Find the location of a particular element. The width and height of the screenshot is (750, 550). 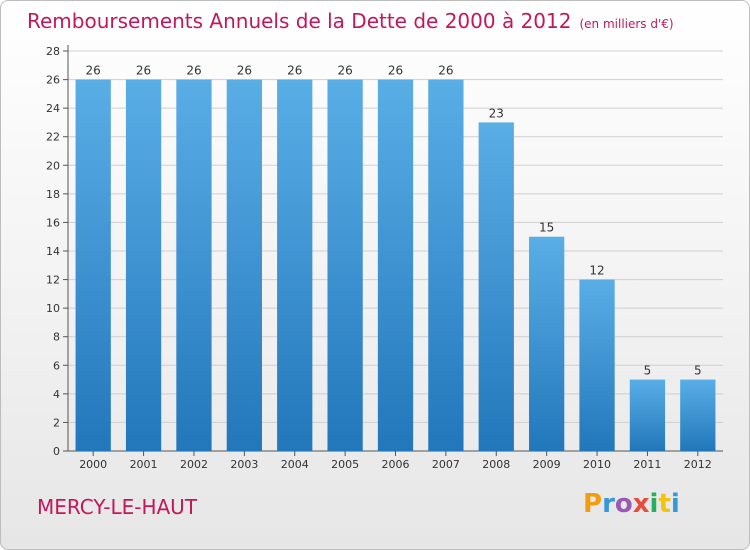

logo-letter: x is located at coordinates (641, 504).